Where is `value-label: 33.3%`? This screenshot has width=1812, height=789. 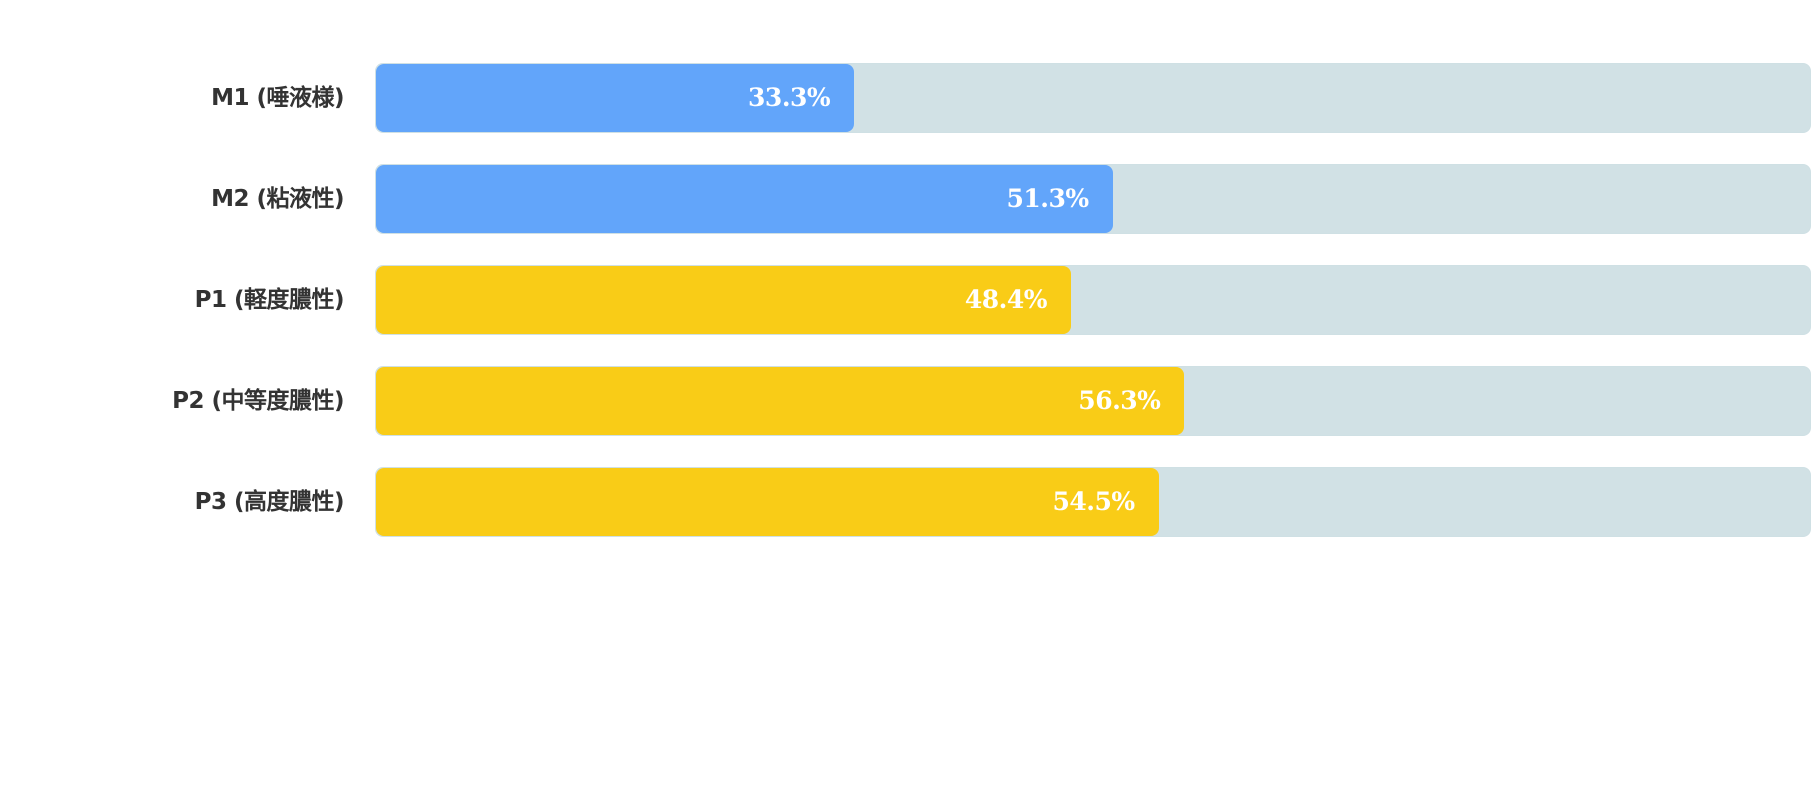
value-label: 33.3% is located at coordinates (789, 97).